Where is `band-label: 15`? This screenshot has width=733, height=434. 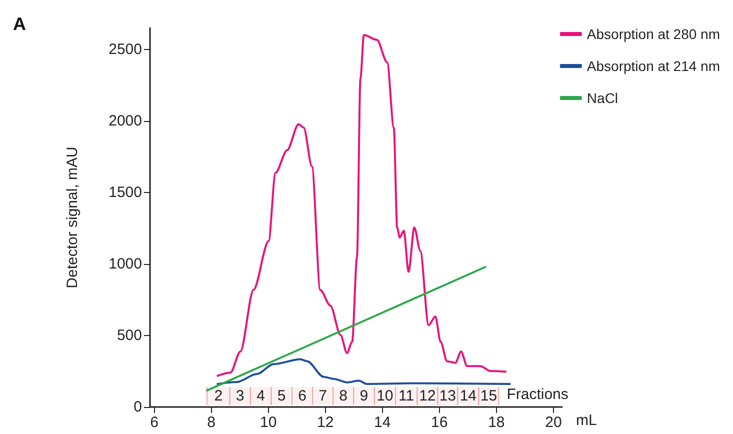
band-label: 15 is located at coordinates (489, 396).